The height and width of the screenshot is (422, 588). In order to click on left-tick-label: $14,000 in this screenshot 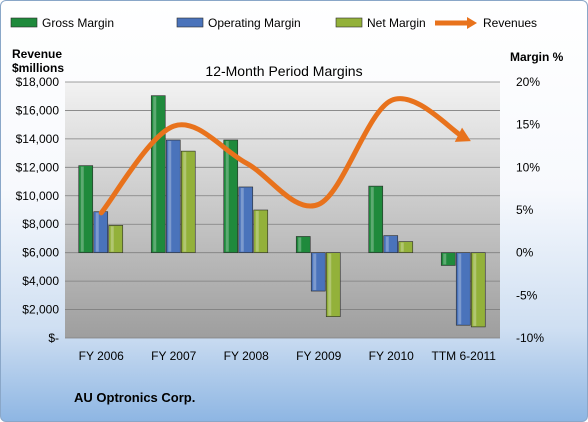, I will do `click(38, 139)`.